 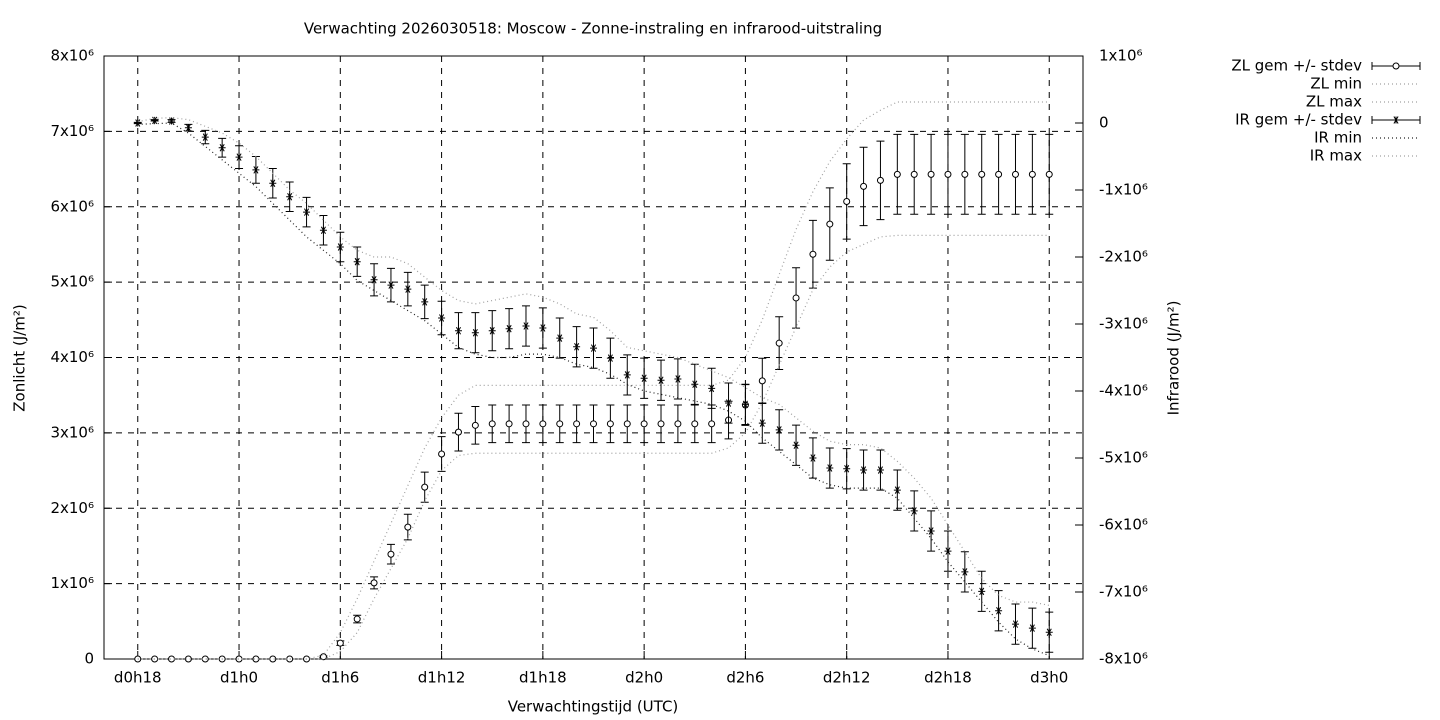 What do you see at coordinates (72, 206) in the screenshot?
I see `y-tick-label: 6x10⁶` at bounding box center [72, 206].